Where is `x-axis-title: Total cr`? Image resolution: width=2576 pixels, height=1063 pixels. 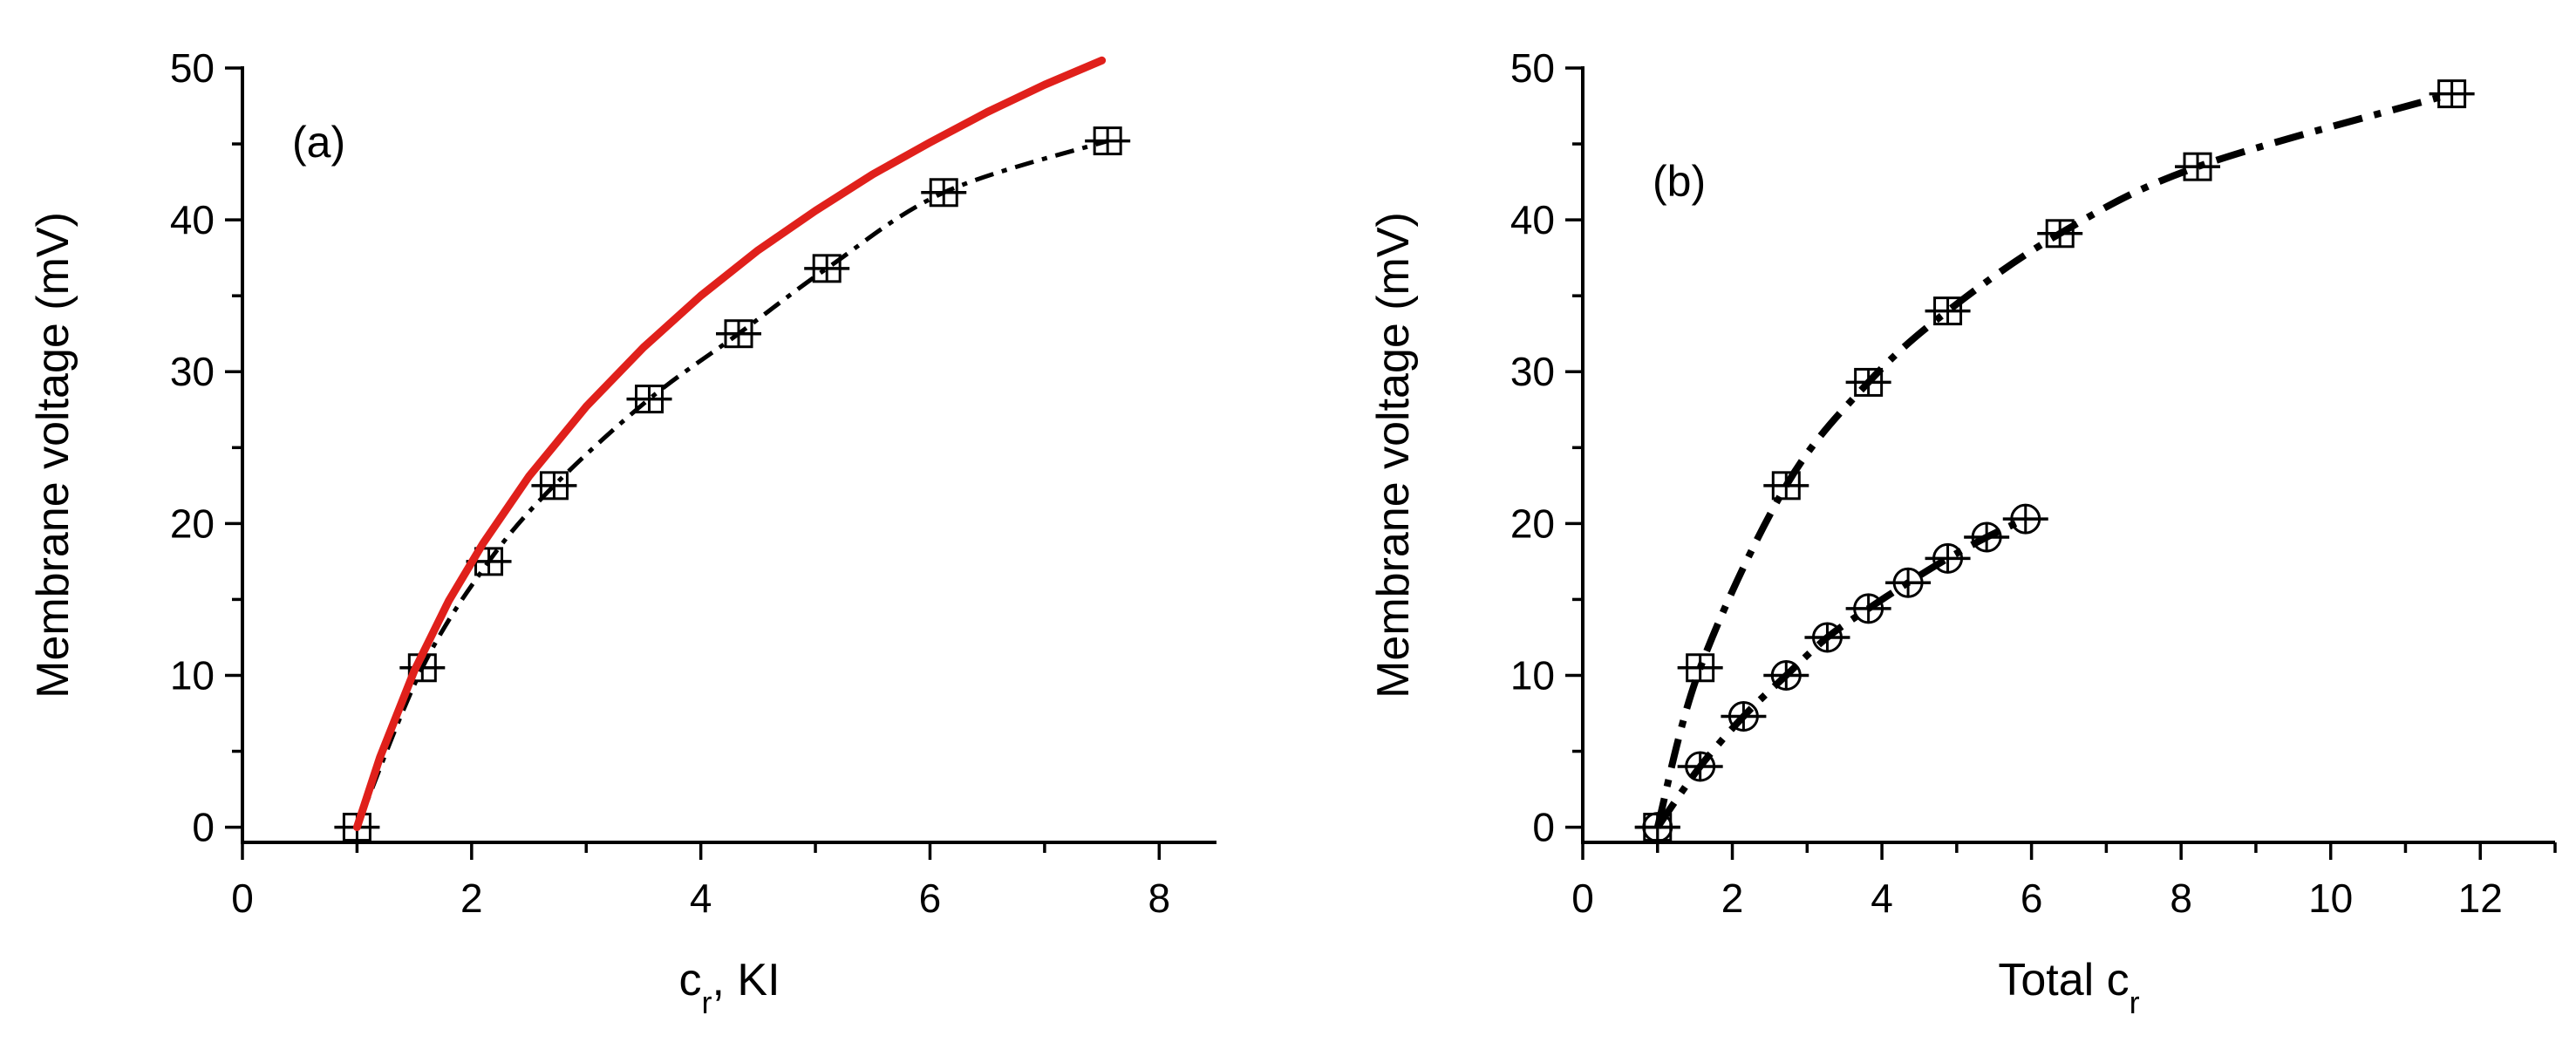
x-axis-title: Total cr is located at coordinates (2068, 988).